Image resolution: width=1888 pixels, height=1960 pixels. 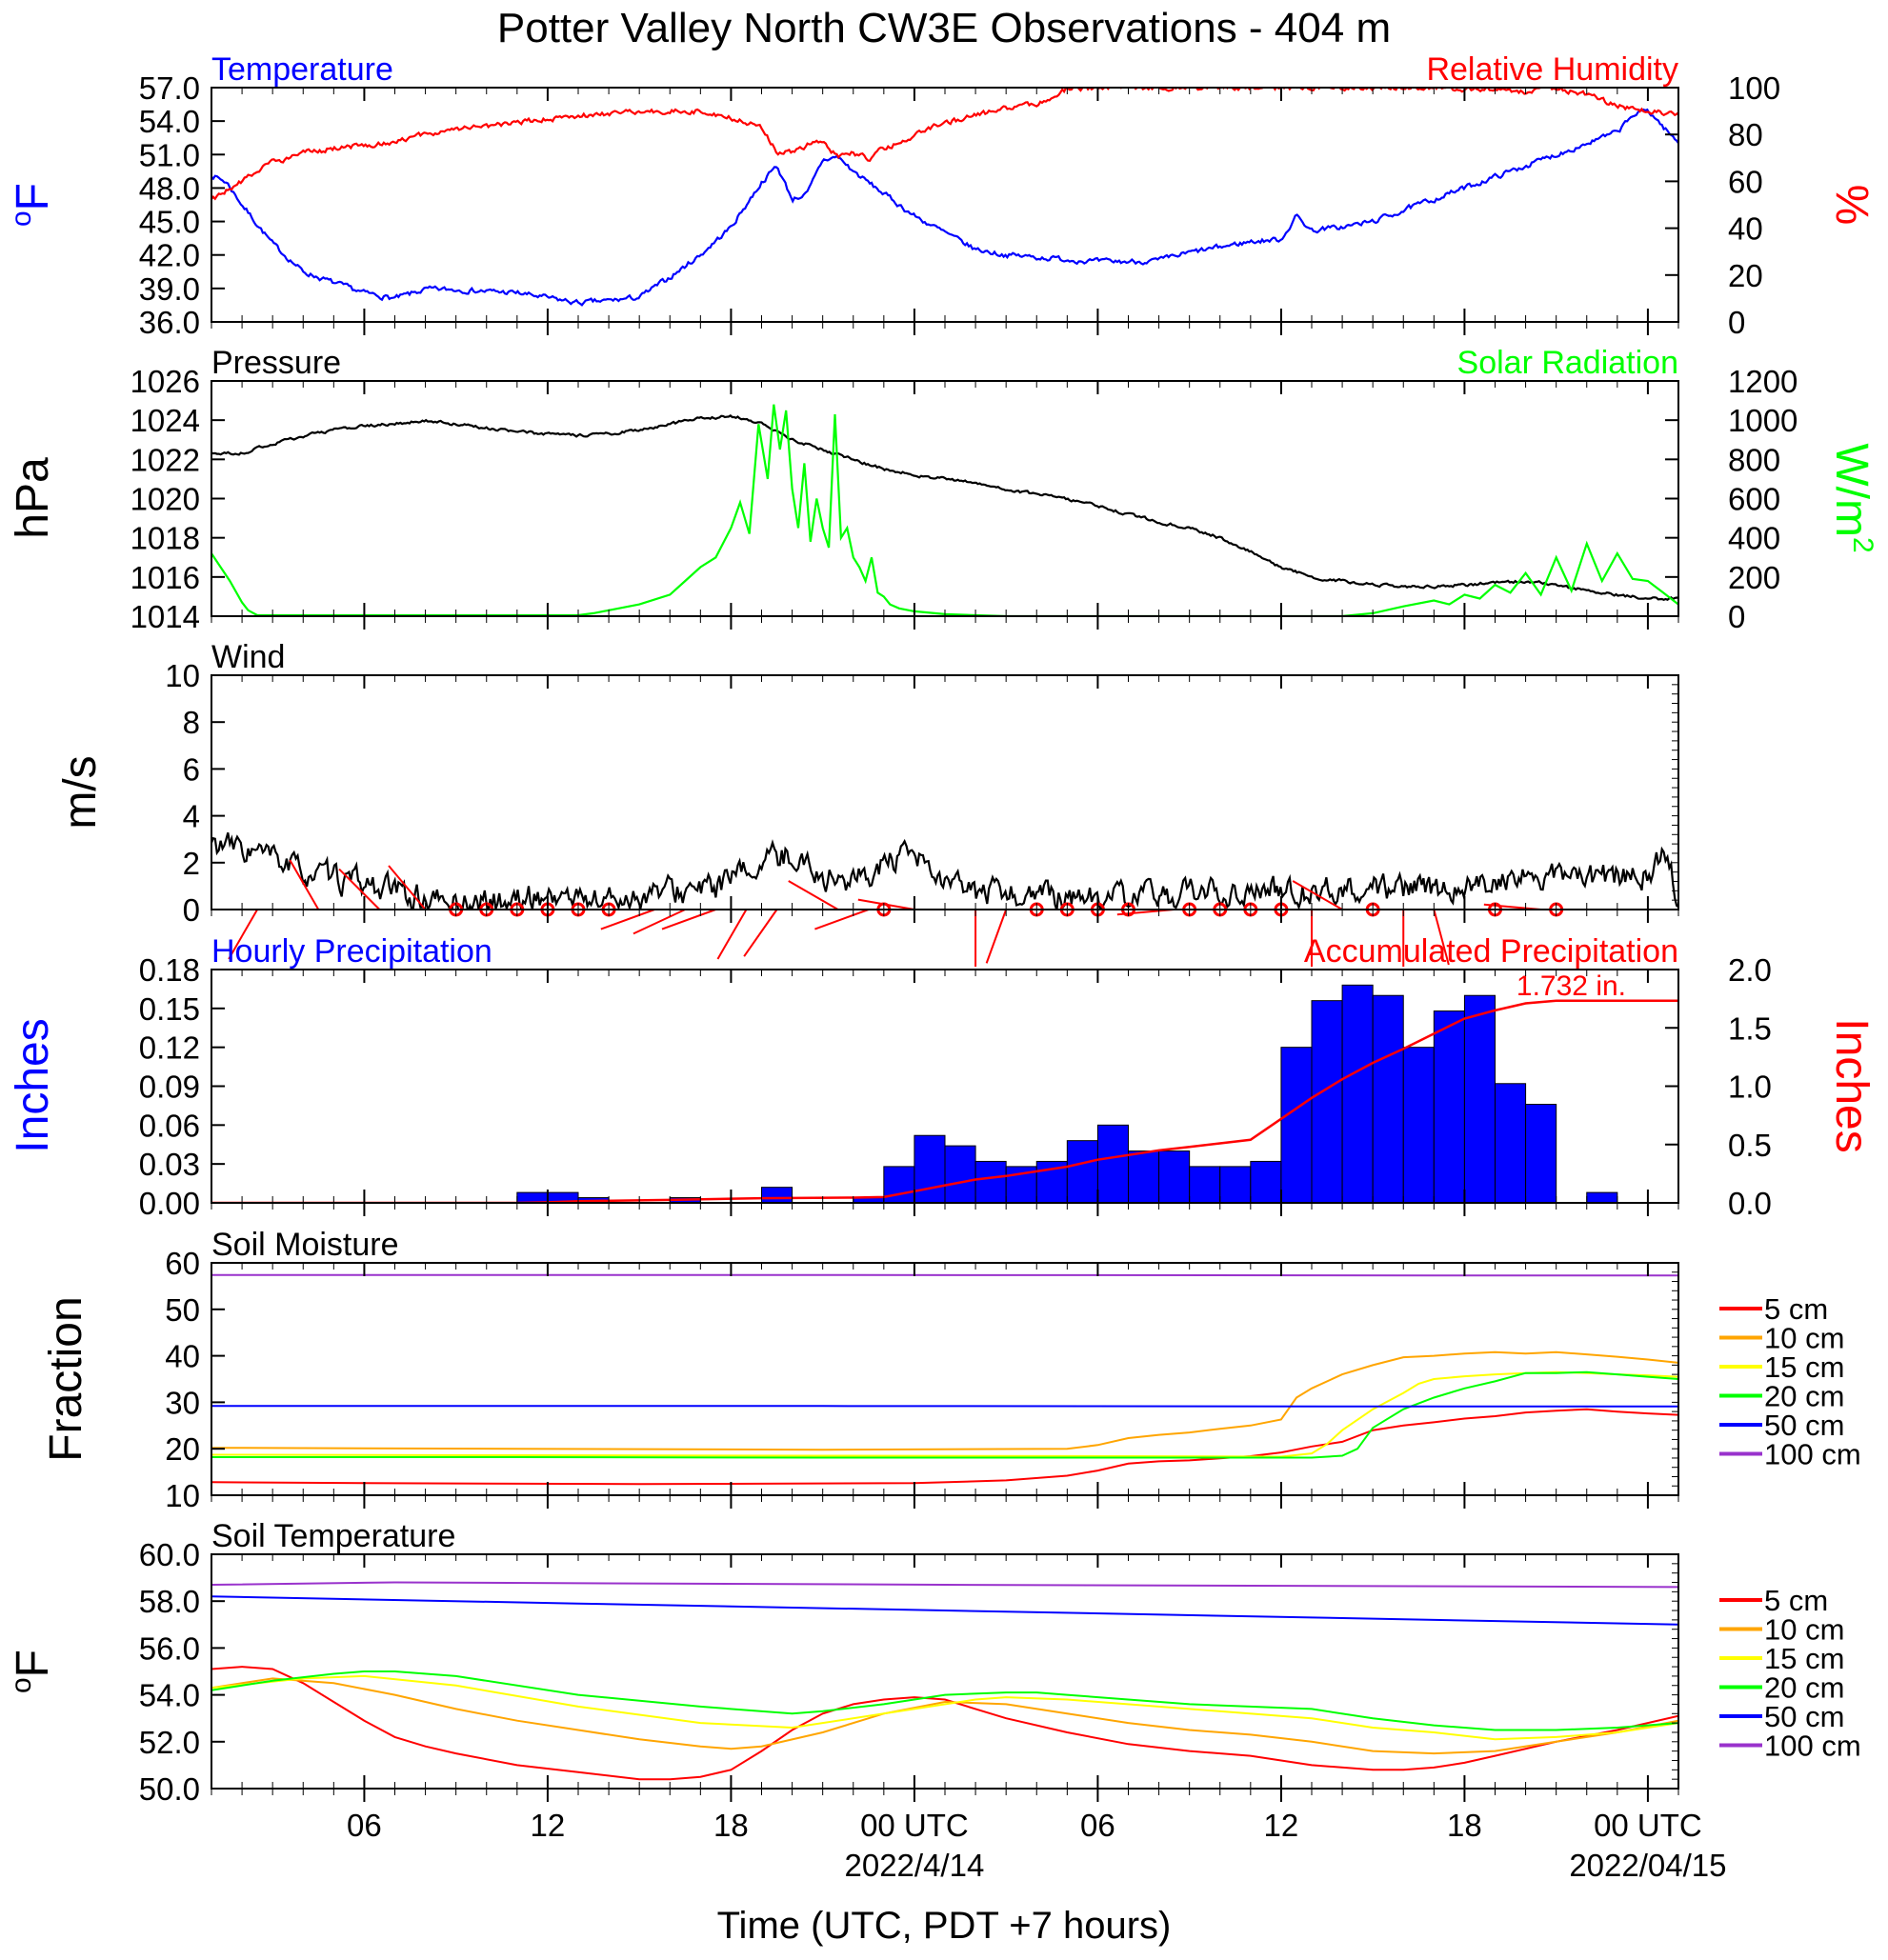 What do you see at coordinates (33, 498) in the screenshot?
I see `y-axis-label: hPa` at bounding box center [33, 498].